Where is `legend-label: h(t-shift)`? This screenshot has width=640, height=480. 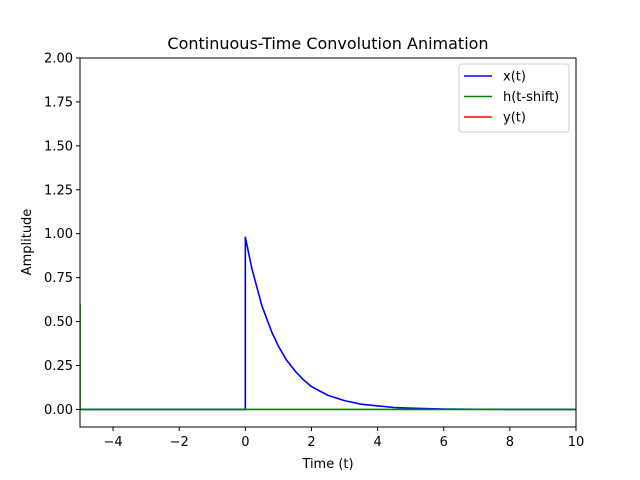 legend-label: h(t-shift) is located at coordinates (531, 97).